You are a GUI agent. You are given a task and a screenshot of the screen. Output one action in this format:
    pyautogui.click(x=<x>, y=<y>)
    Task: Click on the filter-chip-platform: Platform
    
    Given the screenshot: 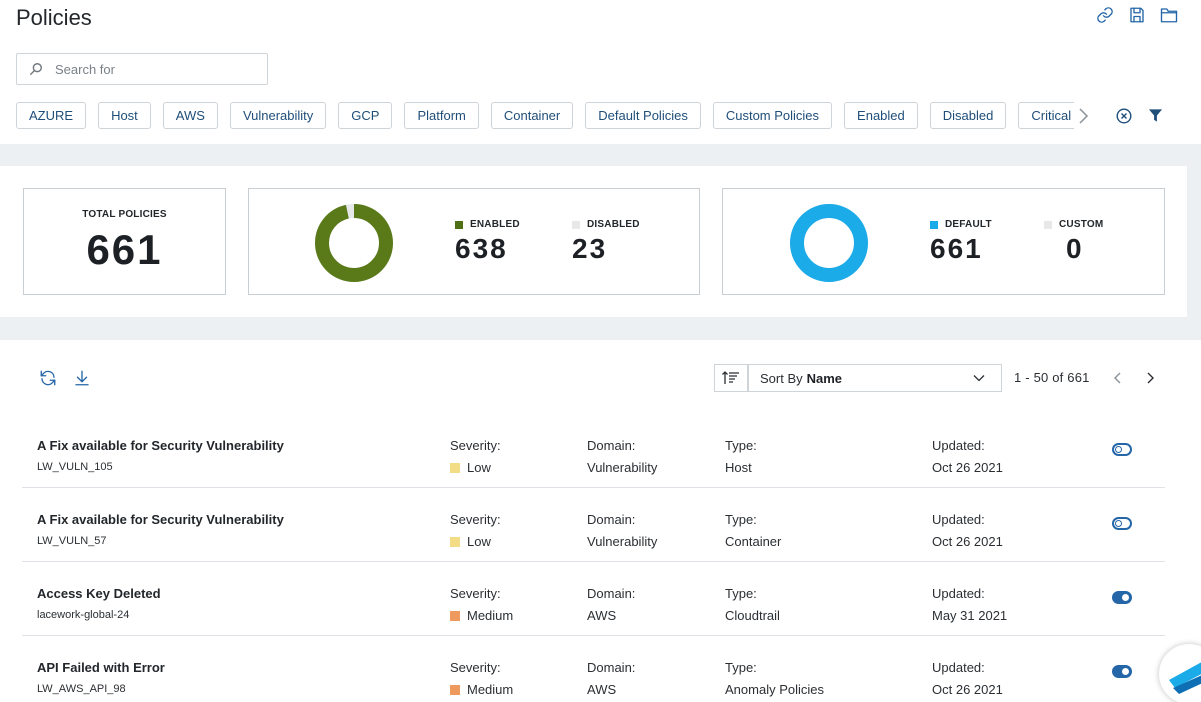 What is the action you would take?
    pyautogui.click(x=441, y=115)
    